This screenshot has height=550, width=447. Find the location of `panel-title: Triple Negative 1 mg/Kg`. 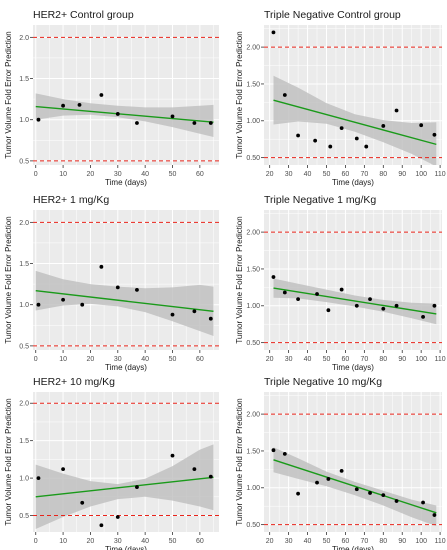

panel-title: Triple Negative 1 mg/Kg is located at coordinates (320, 200).